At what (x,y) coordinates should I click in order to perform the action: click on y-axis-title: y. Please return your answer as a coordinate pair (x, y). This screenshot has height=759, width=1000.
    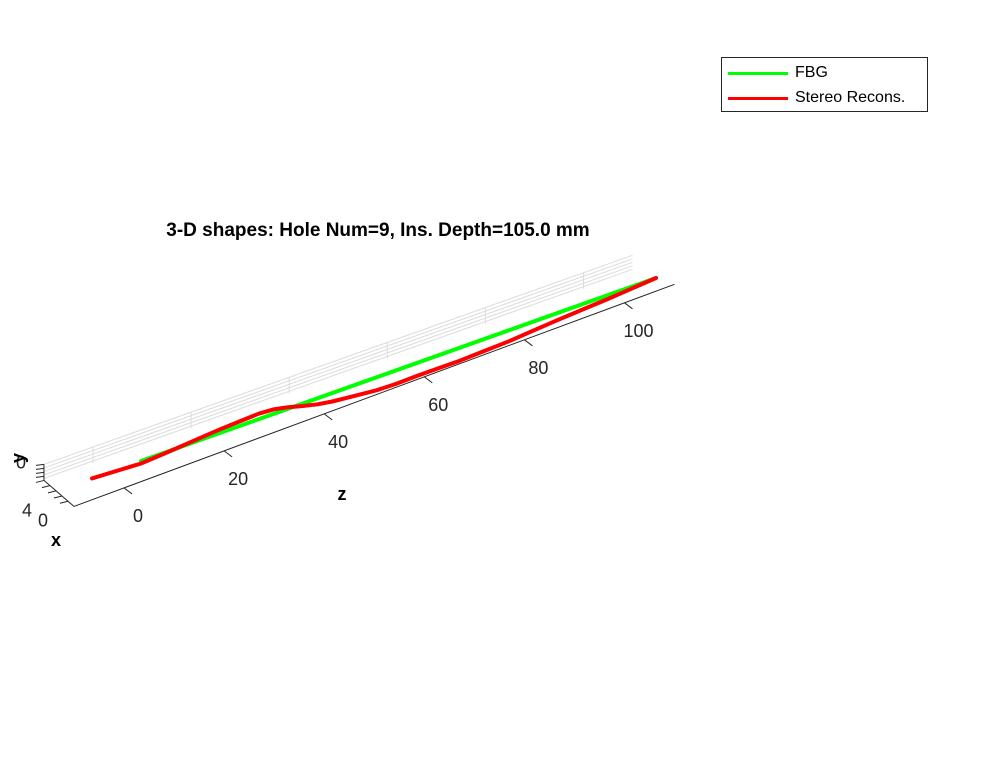
    Looking at the image, I should click on (18, 458).